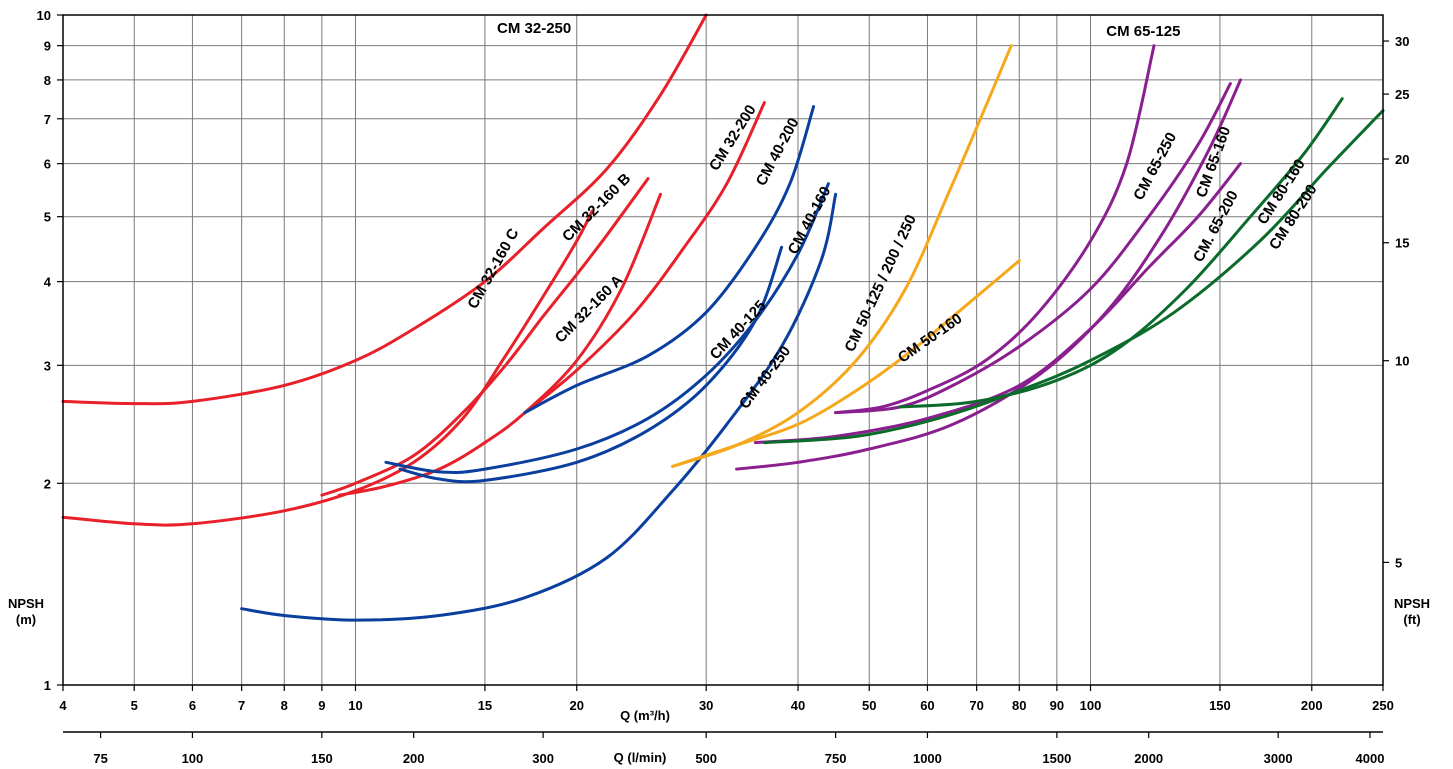  What do you see at coordinates (645, 715) in the screenshot?
I see `x-axis-label: Q (m³/h)` at bounding box center [645, 715].